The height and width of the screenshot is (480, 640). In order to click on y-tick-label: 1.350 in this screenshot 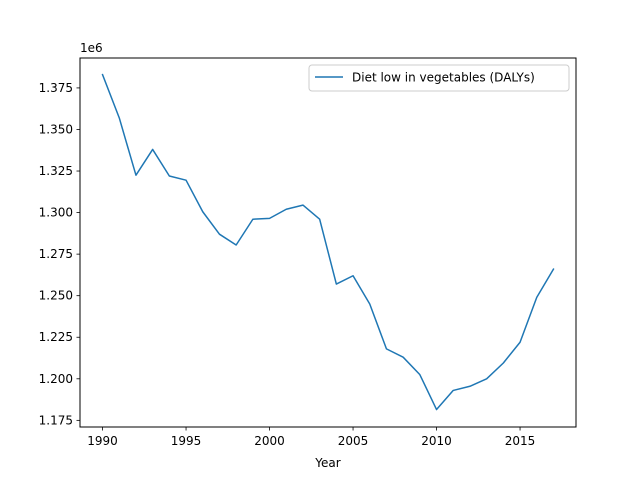, I will do `click(56, 129)`.